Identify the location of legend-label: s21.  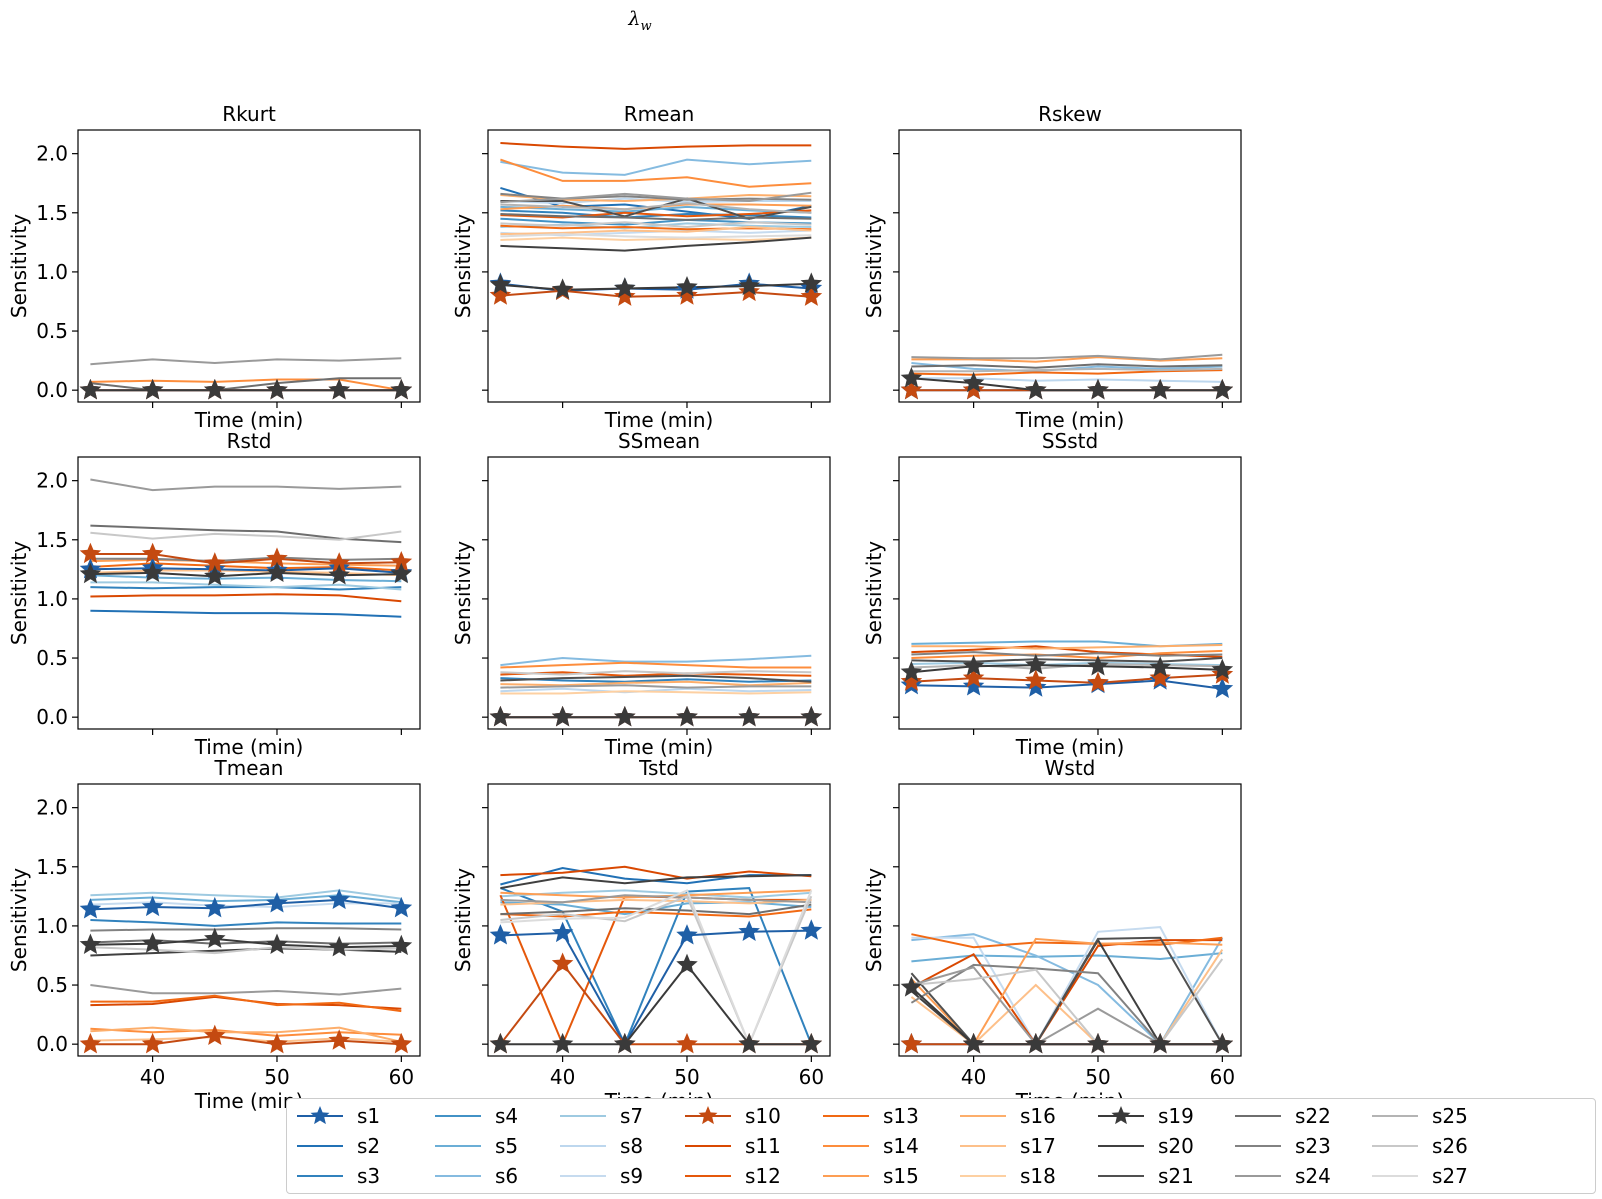
(1176, 1176).